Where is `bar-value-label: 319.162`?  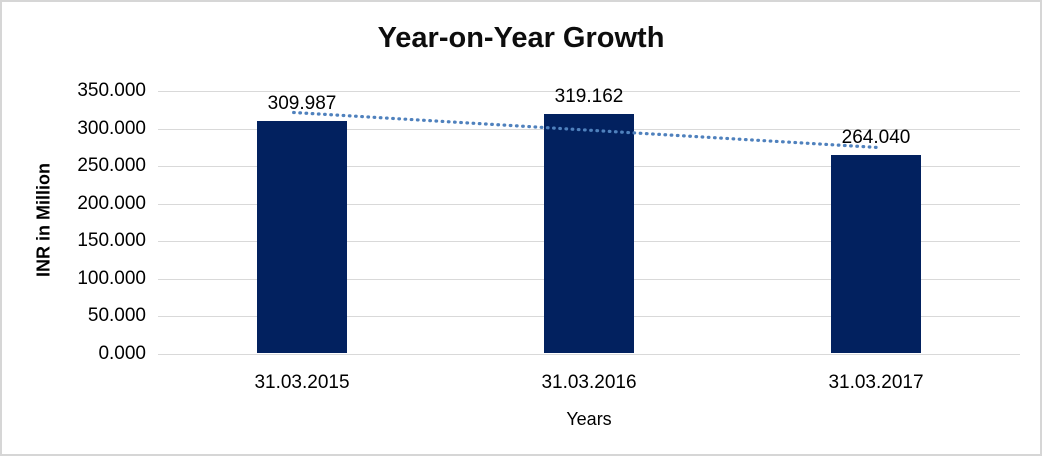
bar-value-label: 319.162 is located at coordinates (589, 96).